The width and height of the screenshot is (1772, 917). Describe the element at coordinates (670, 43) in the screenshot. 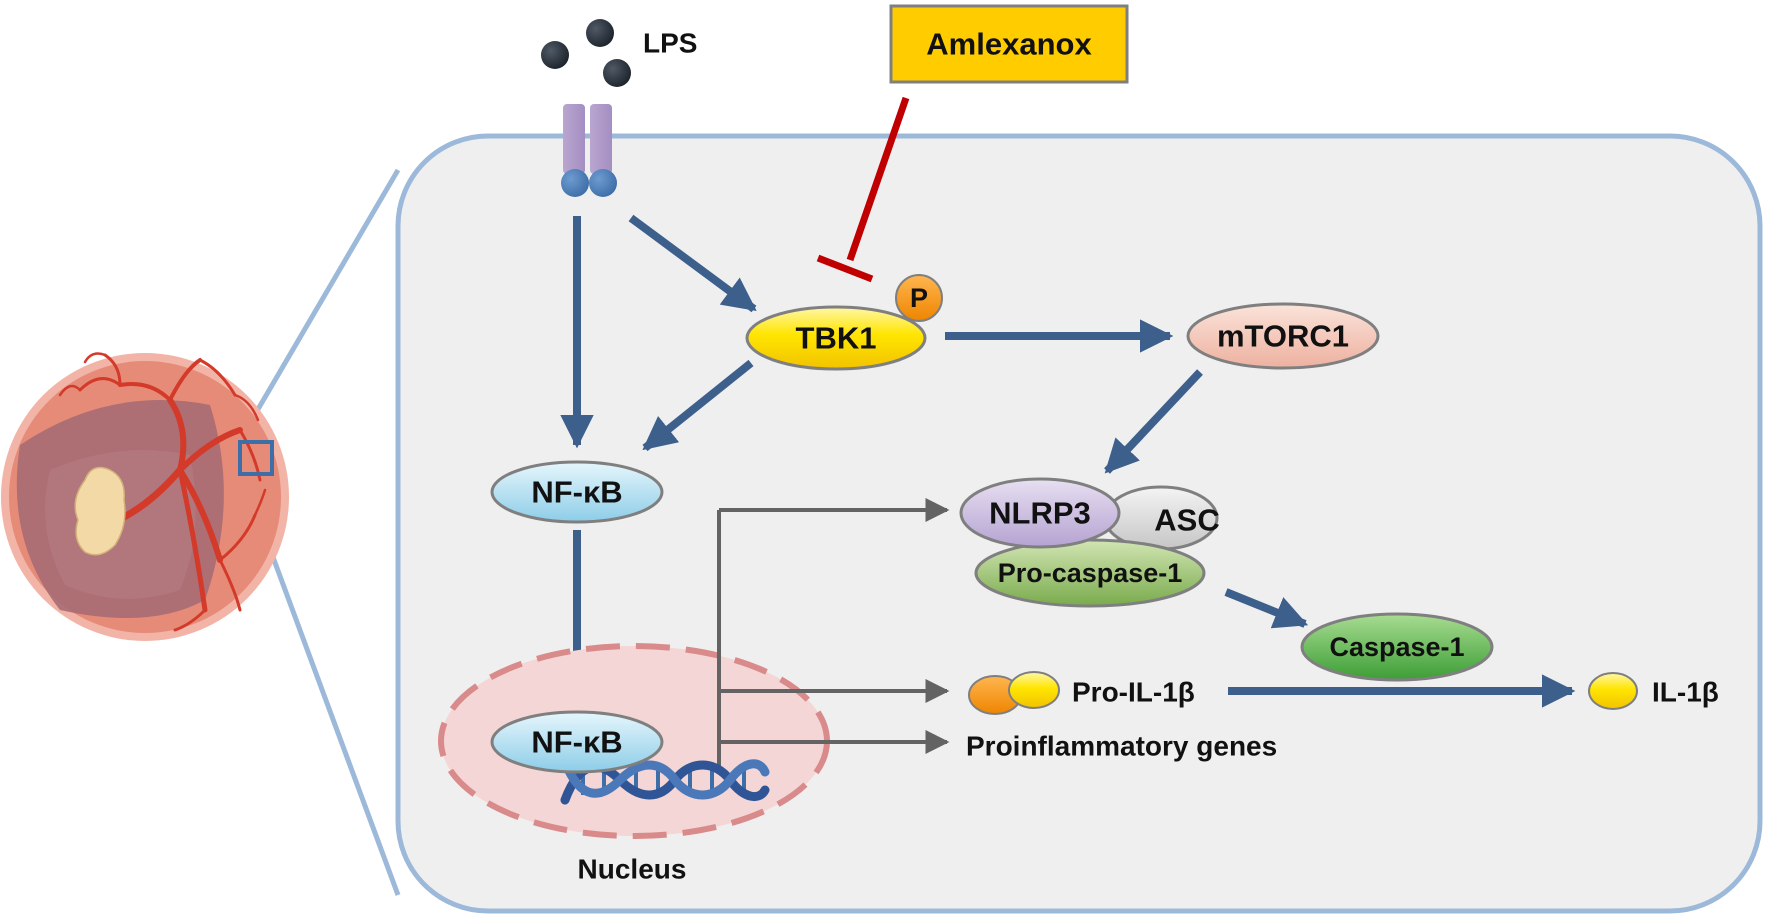

I see `lps-label: LPS` at that location.